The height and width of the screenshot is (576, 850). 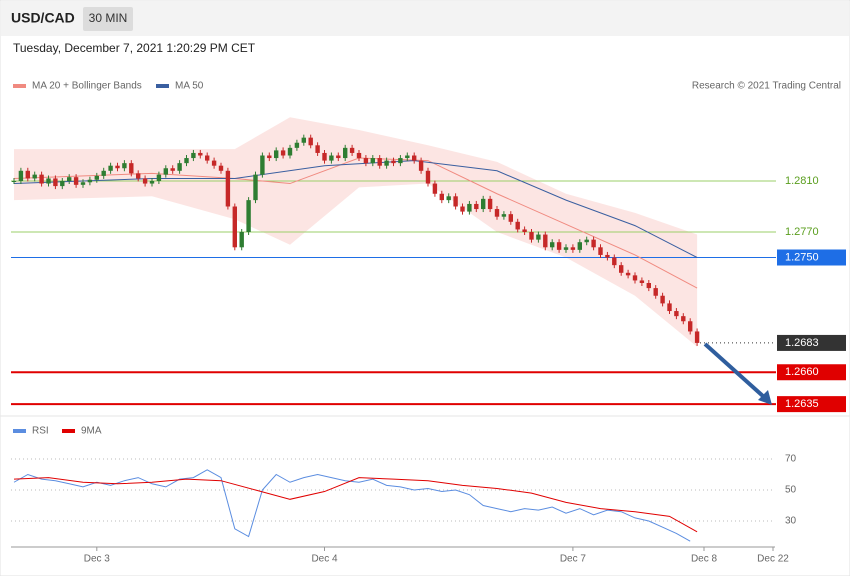 I want to click on x-tick-label: Dec 3, so click(x=97, y=559).